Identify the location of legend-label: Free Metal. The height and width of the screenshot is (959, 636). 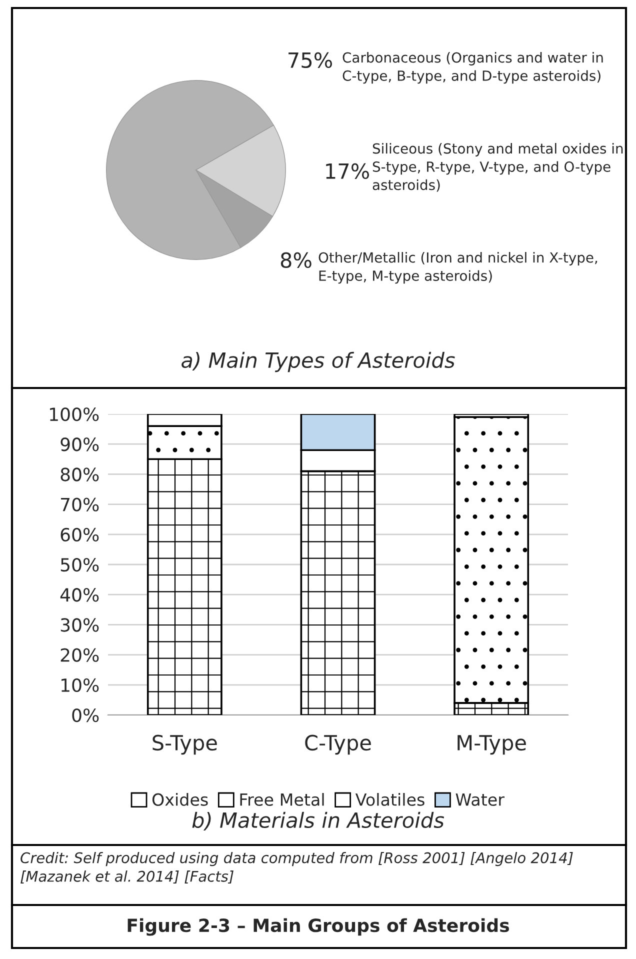
(282, 799).